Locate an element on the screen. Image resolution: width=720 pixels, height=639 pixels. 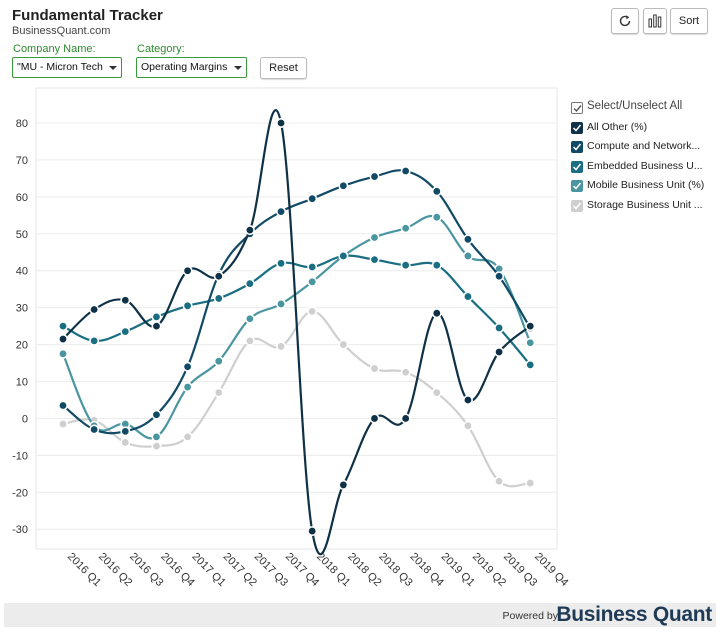
refresh-button is located at coordinates (625, 21).